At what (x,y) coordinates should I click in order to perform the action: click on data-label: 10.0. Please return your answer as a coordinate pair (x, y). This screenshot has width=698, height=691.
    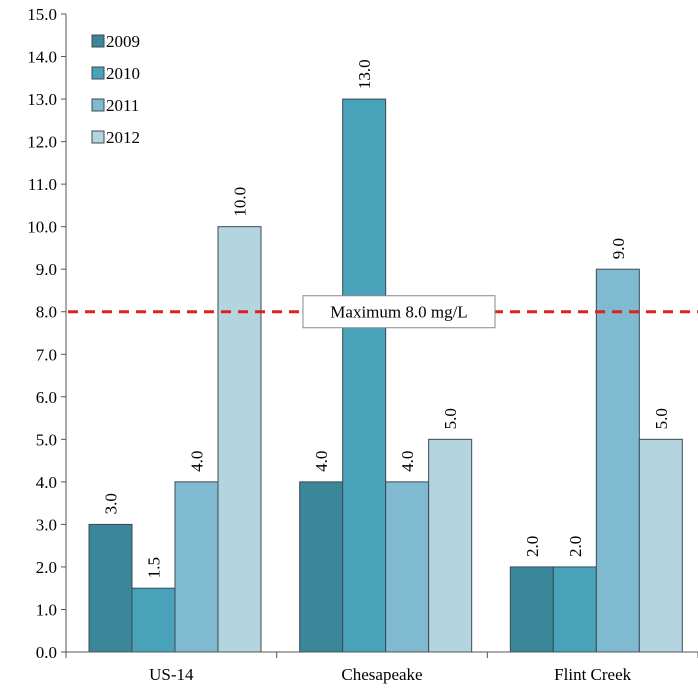
    Looking at the image, I should click on (240, 202).